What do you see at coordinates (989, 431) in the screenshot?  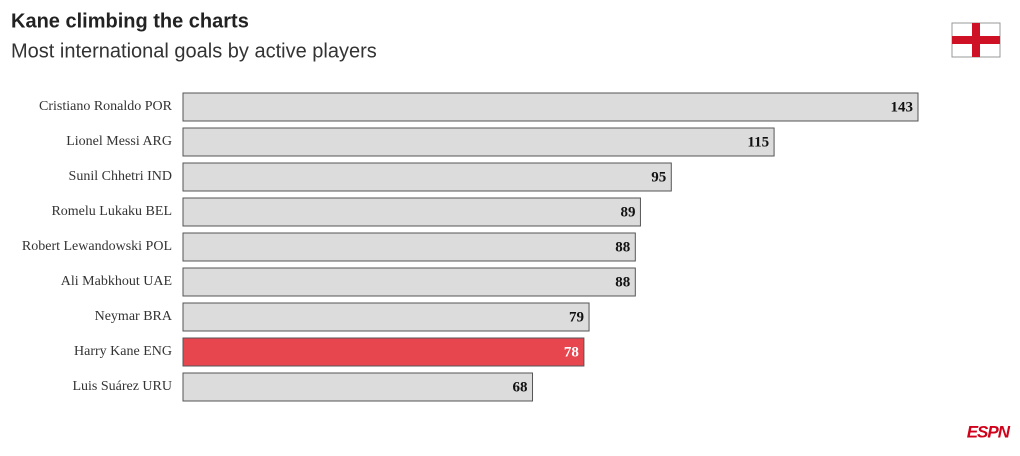 I see `logo: ESPN` at bounding box center [989, 431].